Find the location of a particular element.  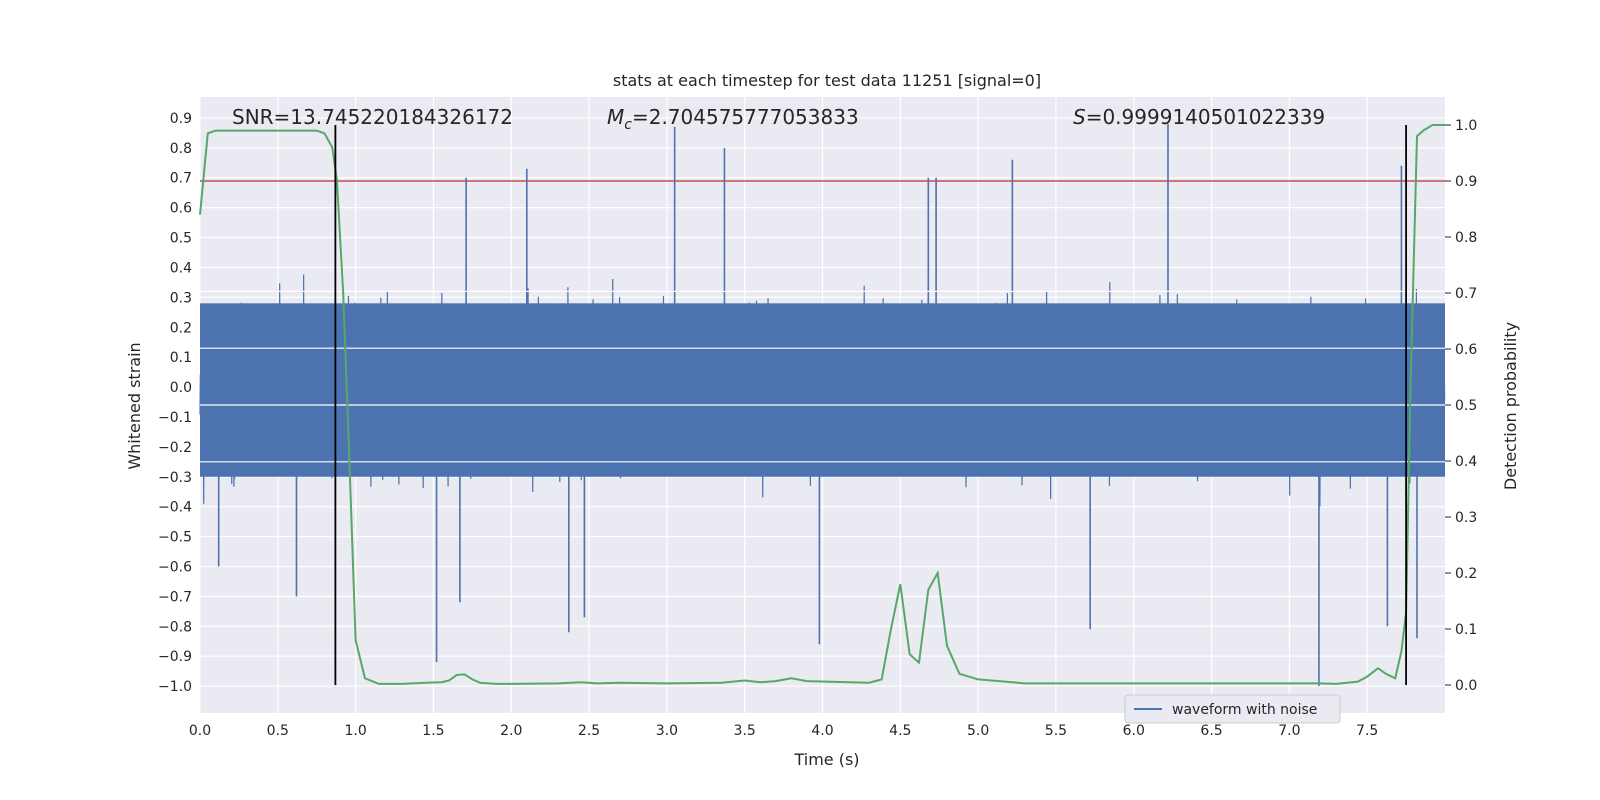

legend: waveform with noise is located at coordinates (1232, 709).